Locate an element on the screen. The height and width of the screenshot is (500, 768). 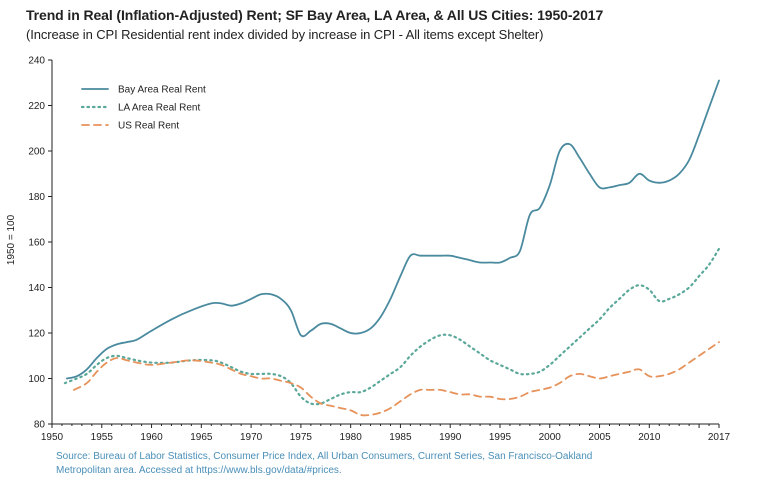
legend-label: LA Area Real Rent is located at coordinates (159, 108).